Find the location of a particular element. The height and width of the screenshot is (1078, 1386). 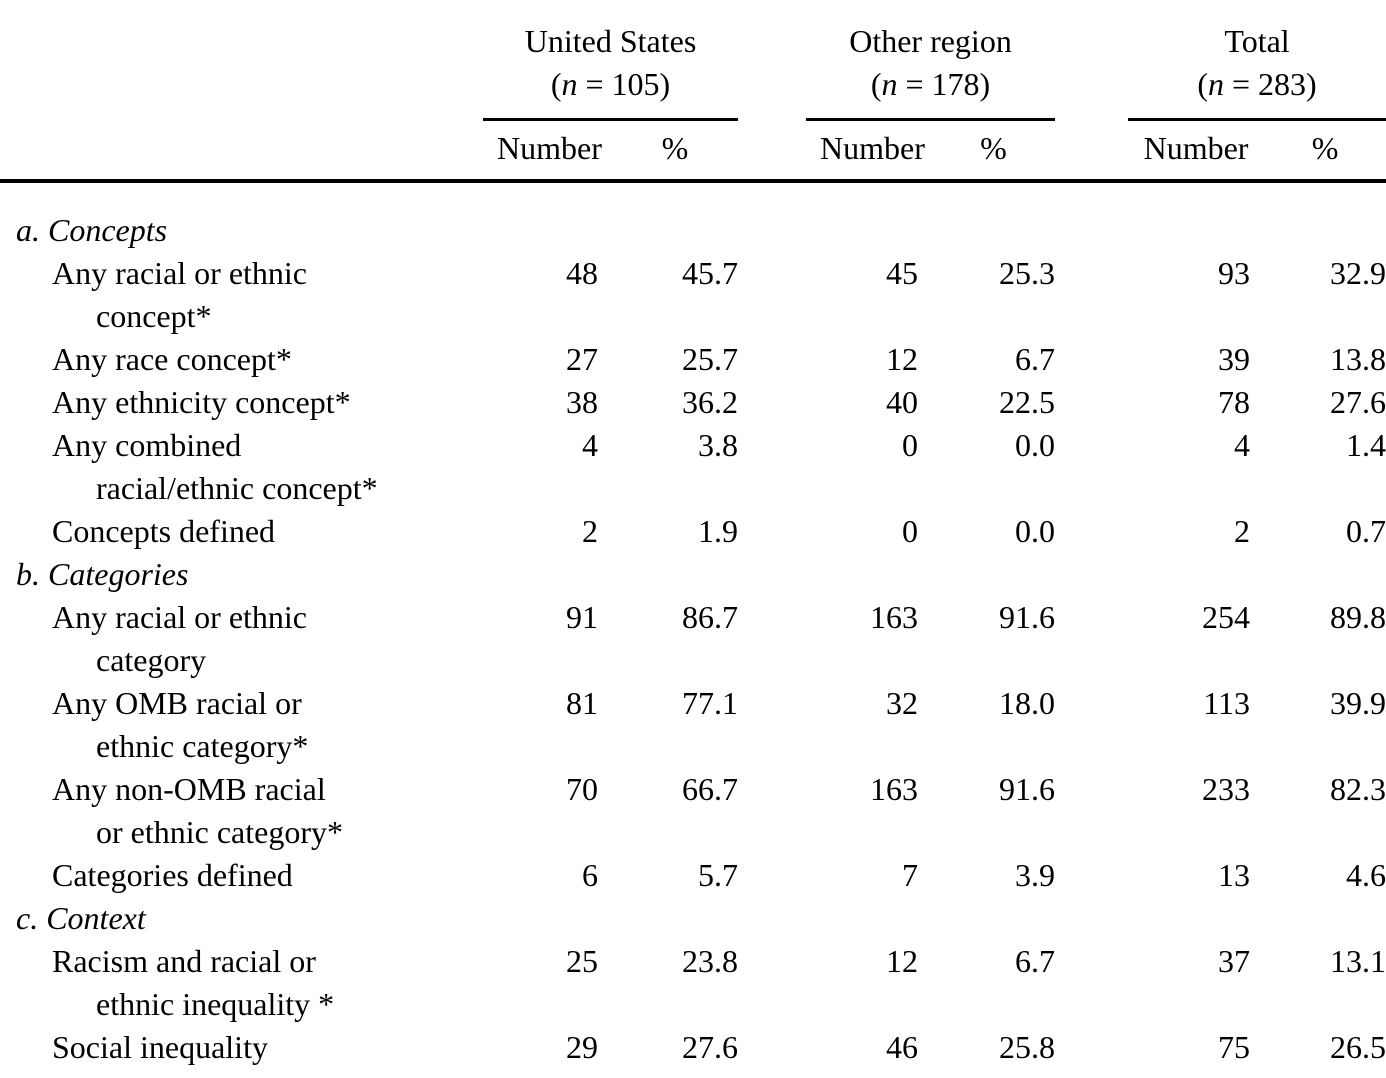

row-label: Any combined racial/ethnic concept* is located at coordinates (215, 466).